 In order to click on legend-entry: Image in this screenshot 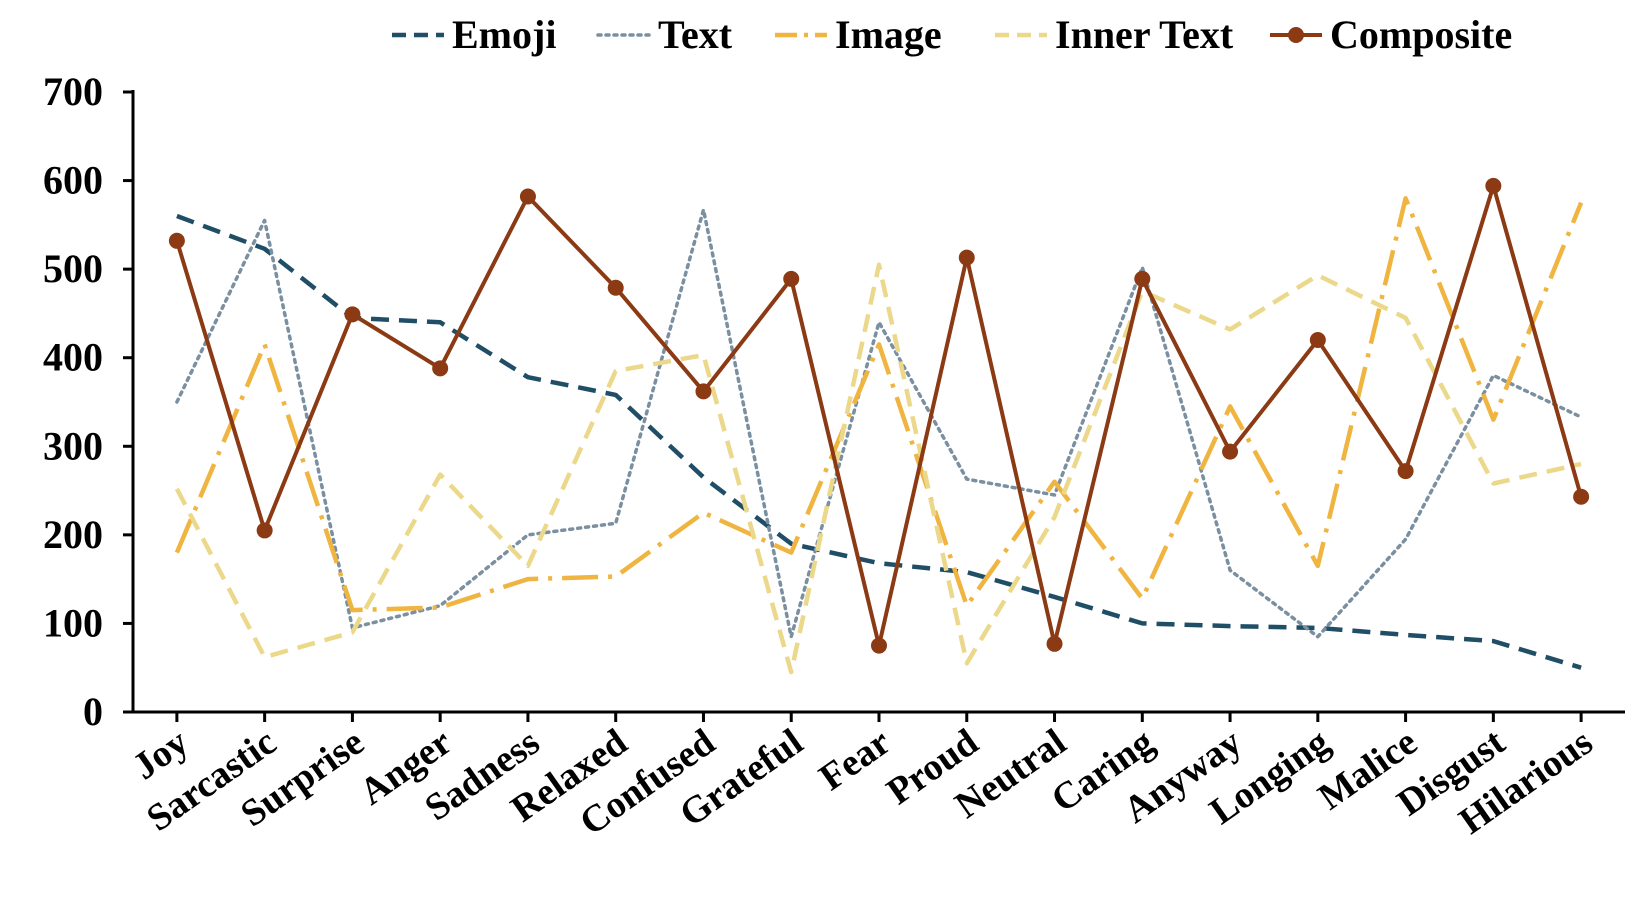, I will do `click(858, 34)`.